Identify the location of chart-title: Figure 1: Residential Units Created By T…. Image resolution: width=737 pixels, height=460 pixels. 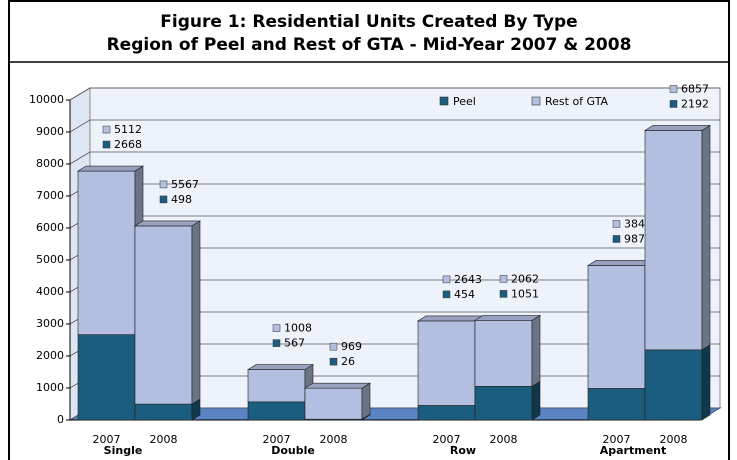
(368, 22).